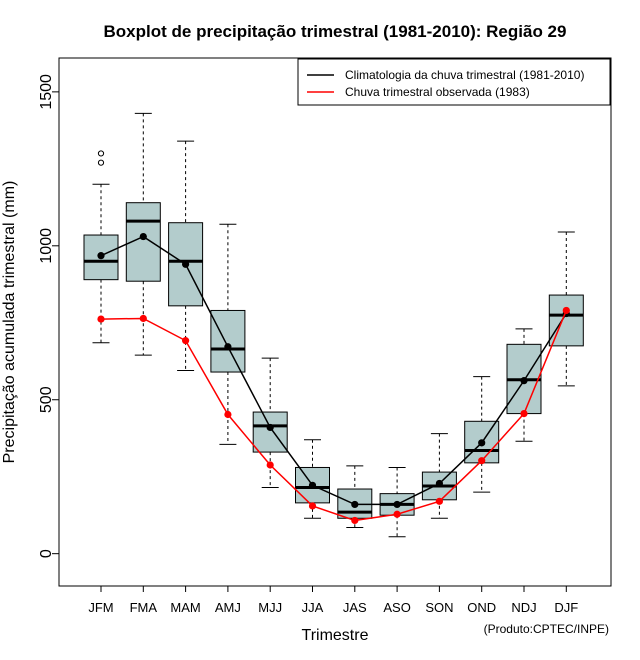 This screenshot has width=640, height=660. Describe the element at coordinates (48, 316) in the screenshot. I see `y-axis: 0 500 1000 1500` at that location.